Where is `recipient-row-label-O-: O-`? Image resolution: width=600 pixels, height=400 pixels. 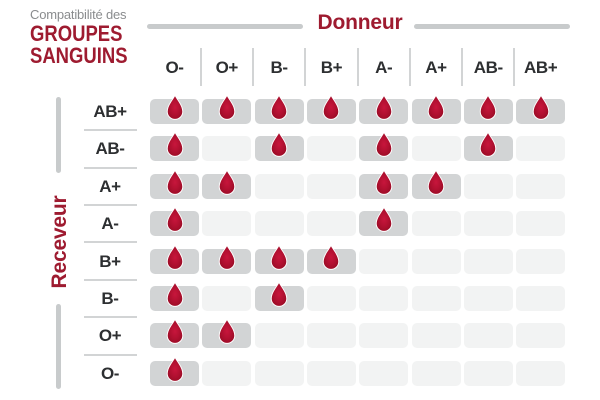 recipient-row-label-O-: O- is located at coordinates (110, 373).